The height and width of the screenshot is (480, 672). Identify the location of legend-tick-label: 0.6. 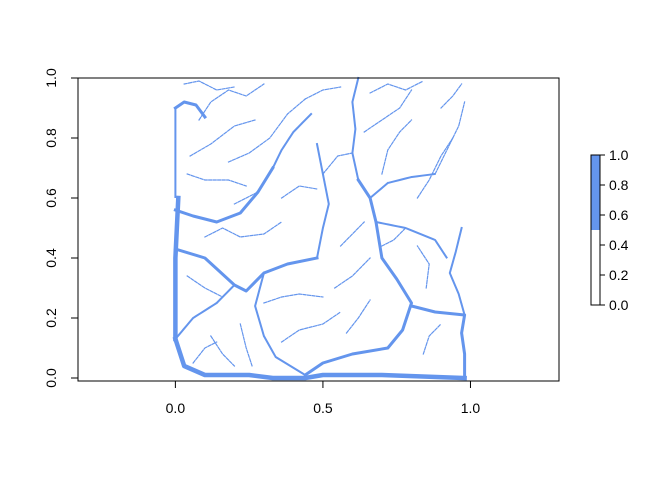
(619, 215).